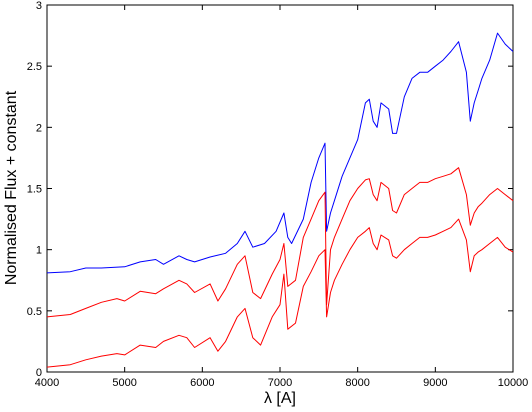  I want to click on y-axis-label: Normalised Flux + constant, so click(11, 187).